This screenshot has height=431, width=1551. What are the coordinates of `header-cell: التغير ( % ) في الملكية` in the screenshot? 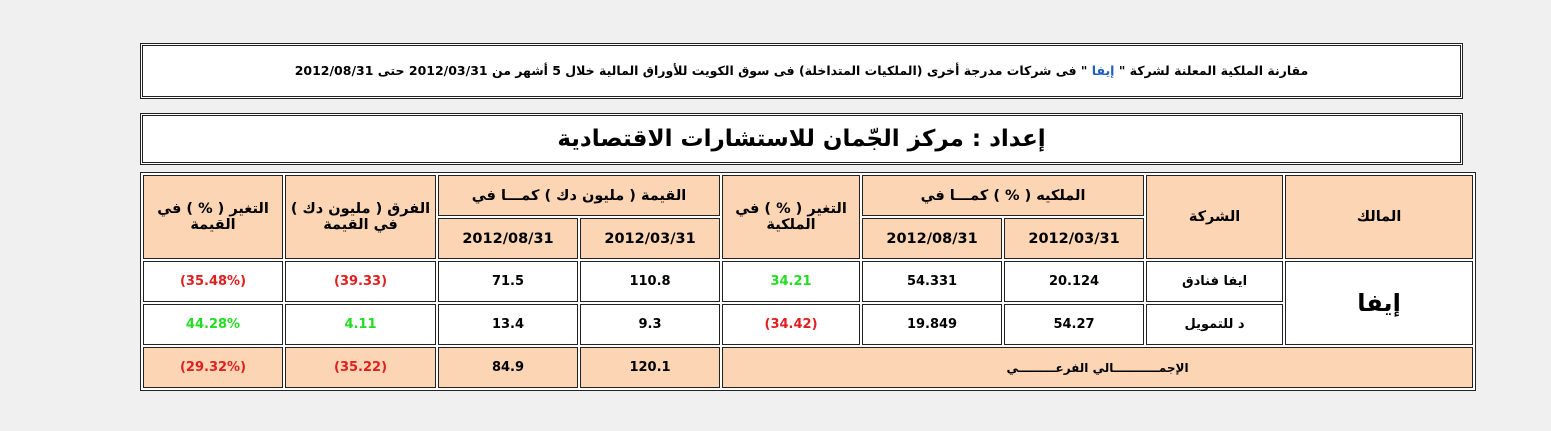 It's located at (791, 217).